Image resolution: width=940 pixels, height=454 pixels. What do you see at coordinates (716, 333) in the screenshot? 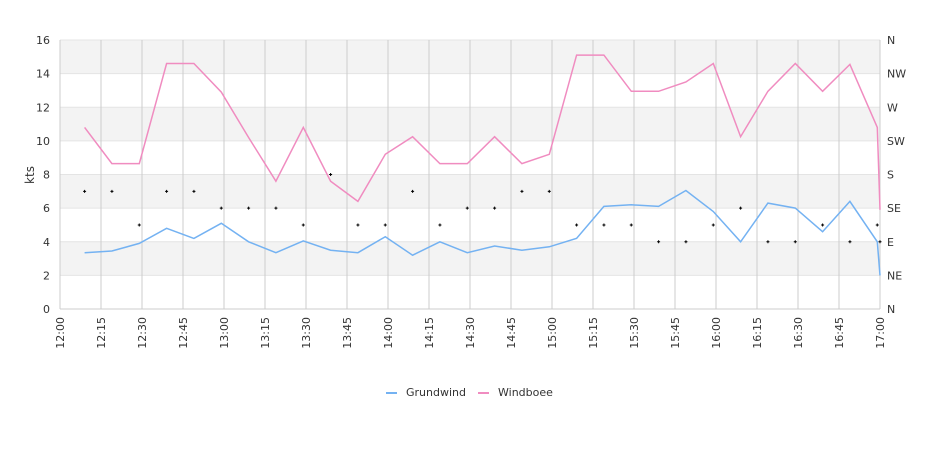
I see `x-tick-label: 16:00` at bounding box center [716, 333].